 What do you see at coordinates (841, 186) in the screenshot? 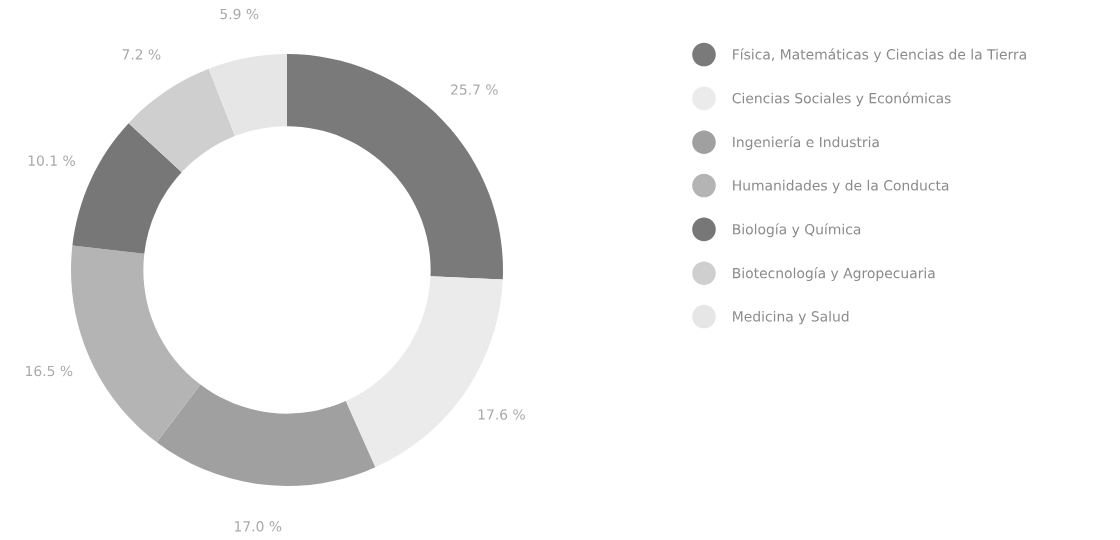
I see `legend-label: Humanidades y de la Conducta` at bounding box center [841, 186].